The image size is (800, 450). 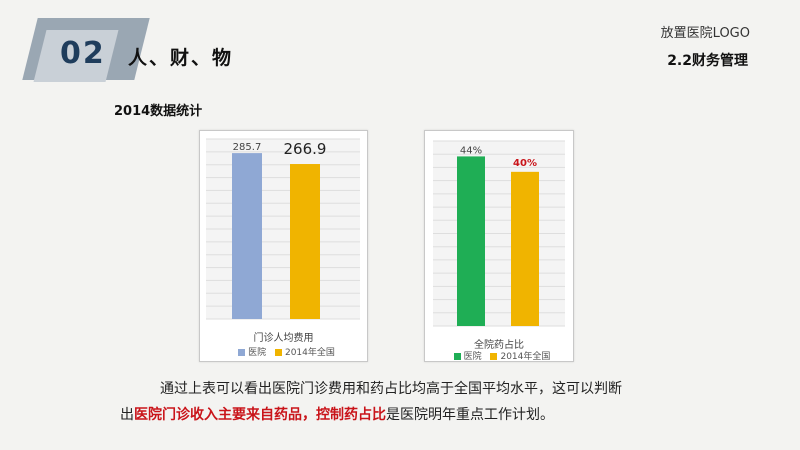 What do you see at coordinates (391, 389) in the screenshot?
I see `summary-line-1: 通过上表可以看出医院门诊费用和药占比均高于全国平均水平，这可以判断` at bounding box center [391, 389].